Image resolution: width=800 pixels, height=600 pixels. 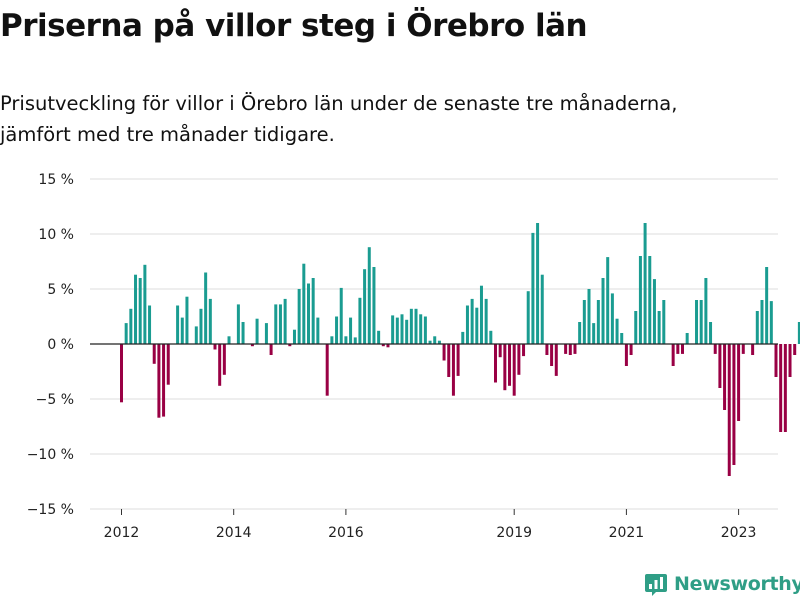 What do you see at coordinates (656, 585) in the screenshot?
I see `newsworthy-logo-icon` at bounding box center [656, 585].